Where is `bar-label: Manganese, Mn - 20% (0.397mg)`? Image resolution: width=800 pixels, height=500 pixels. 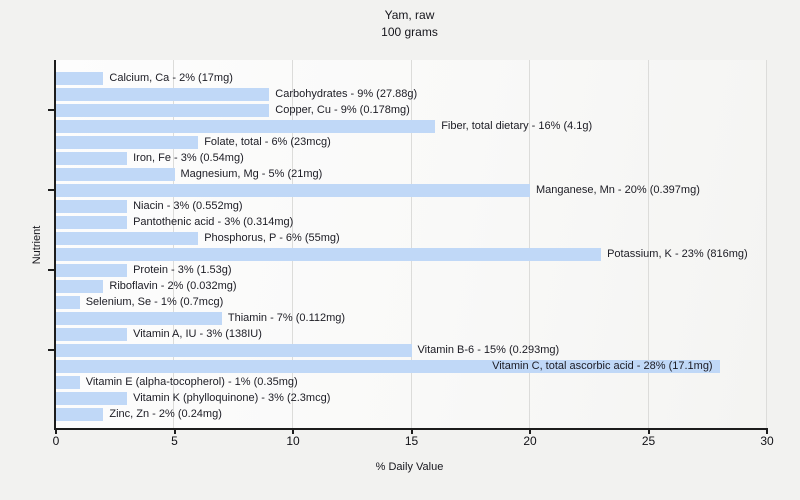
bar-label: Manganese, Mn - 20% (0.397mg) is located at coordinates (618, 190).